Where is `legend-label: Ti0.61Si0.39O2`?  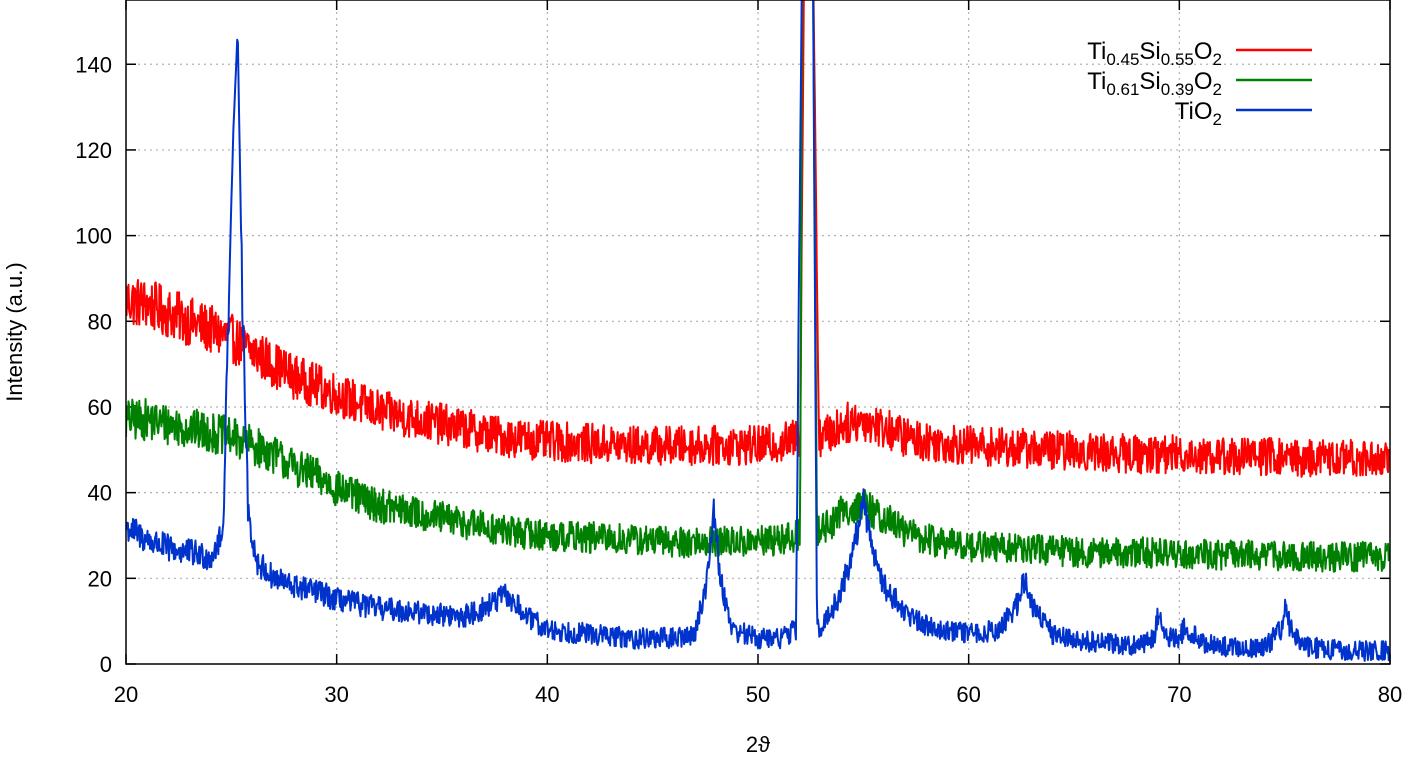 legend-label: Ti0.61Si0.39O2 is located at coordinates (1154, 83).